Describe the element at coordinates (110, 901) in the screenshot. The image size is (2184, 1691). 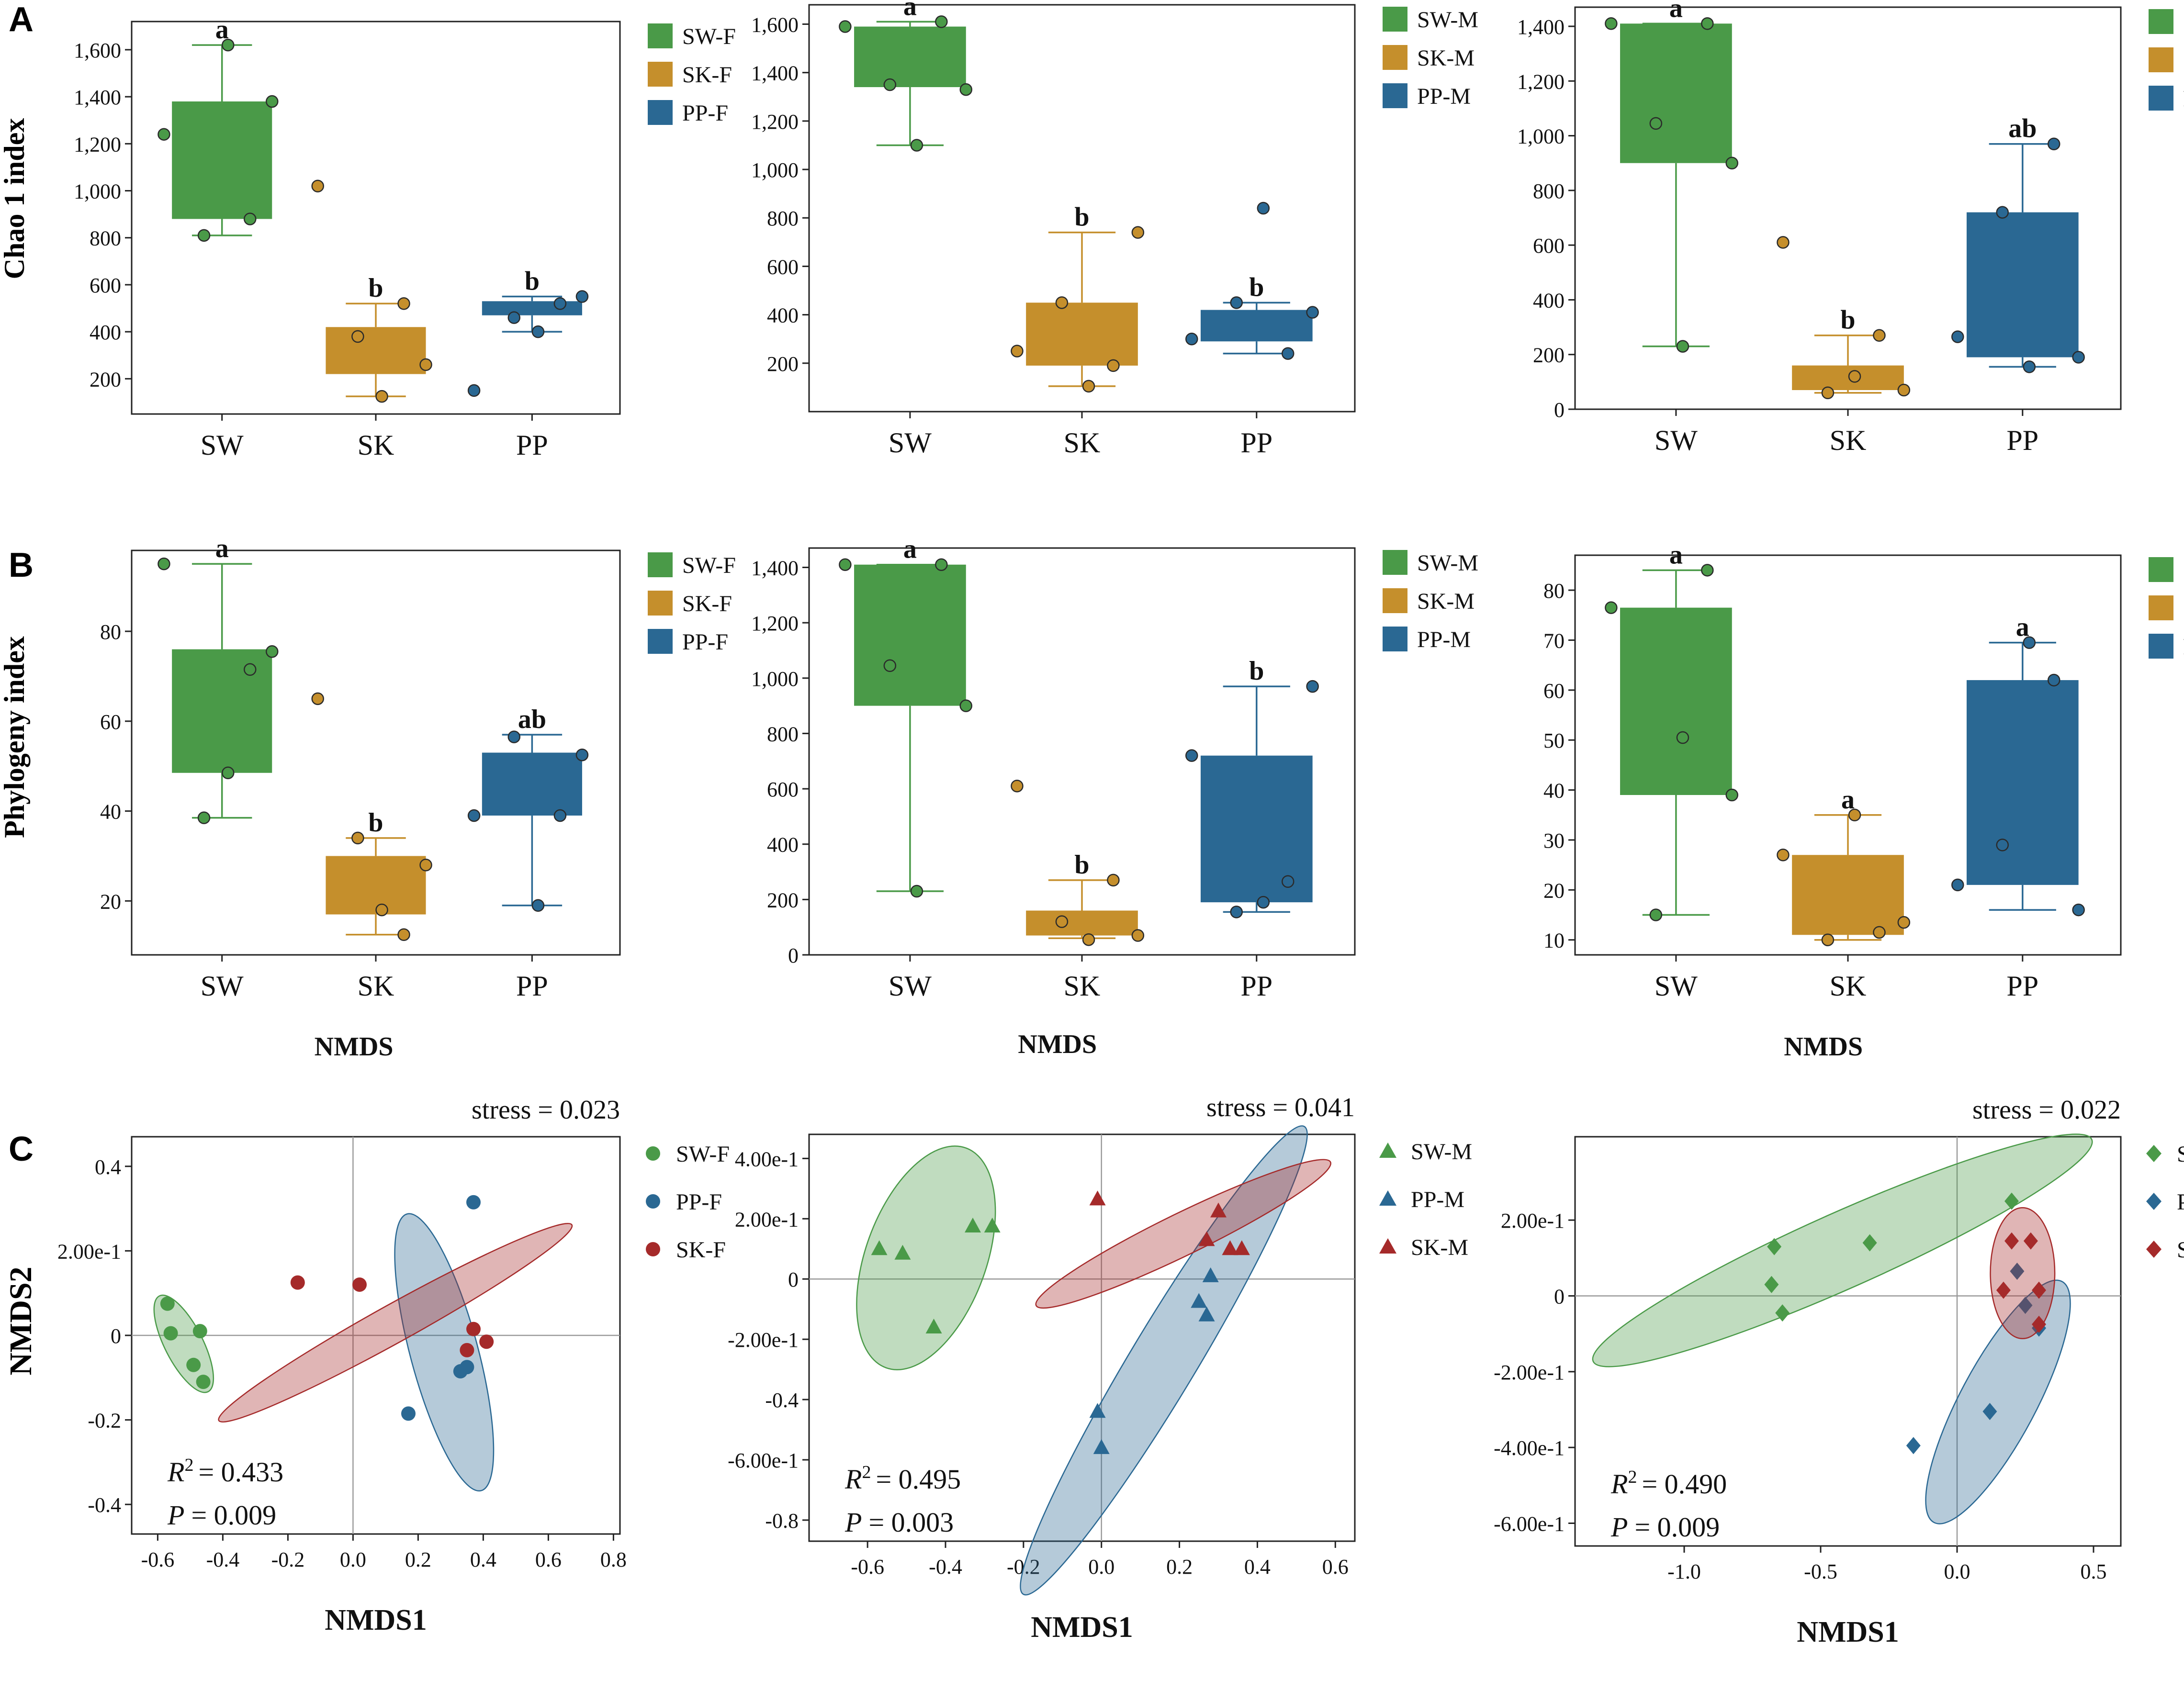
I see `y-tick-label: 20` at that location.